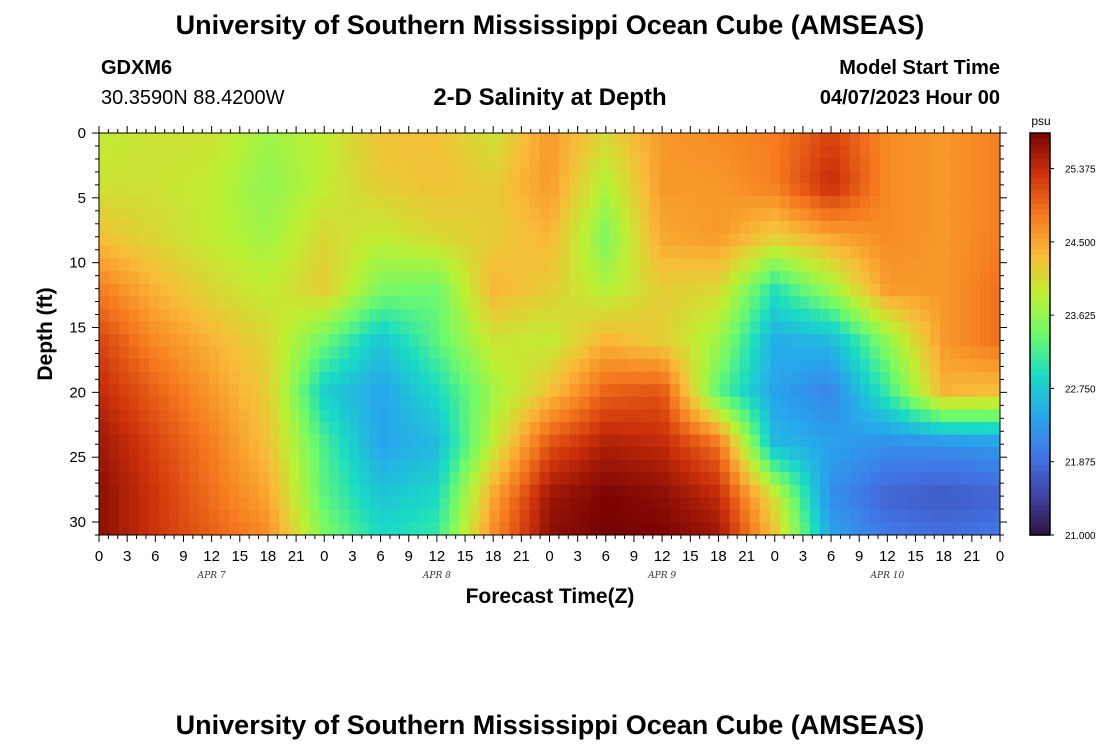 Image resolution: width=1100 pixels, height=750 pixels. I want to click on x-day-label: APR 9, so click(661, 576).